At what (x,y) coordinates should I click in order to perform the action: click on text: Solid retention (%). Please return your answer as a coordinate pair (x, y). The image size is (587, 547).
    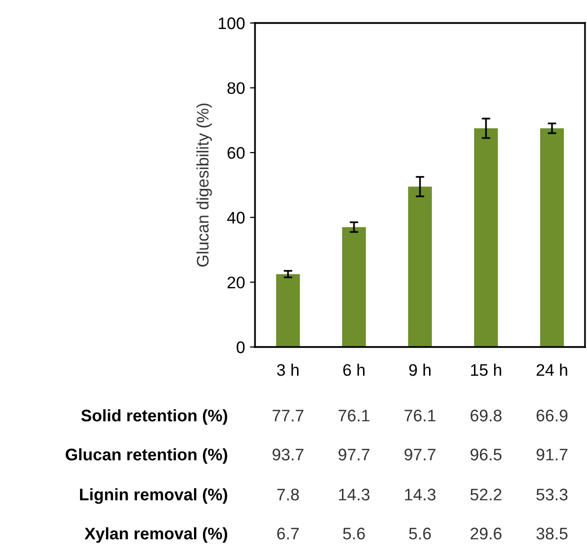
    Looking at the image, I should click on (154, 417).